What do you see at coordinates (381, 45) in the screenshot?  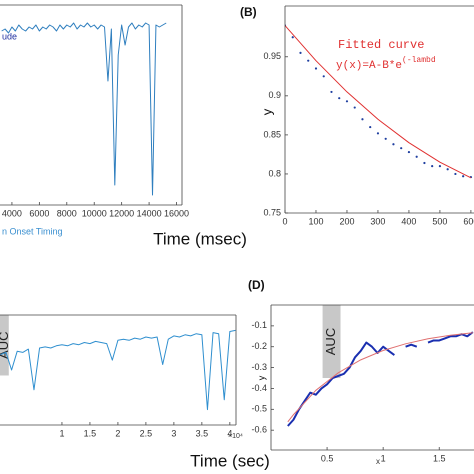 I see `fit-title: Fitted curve` at bounding box center [381, 45].